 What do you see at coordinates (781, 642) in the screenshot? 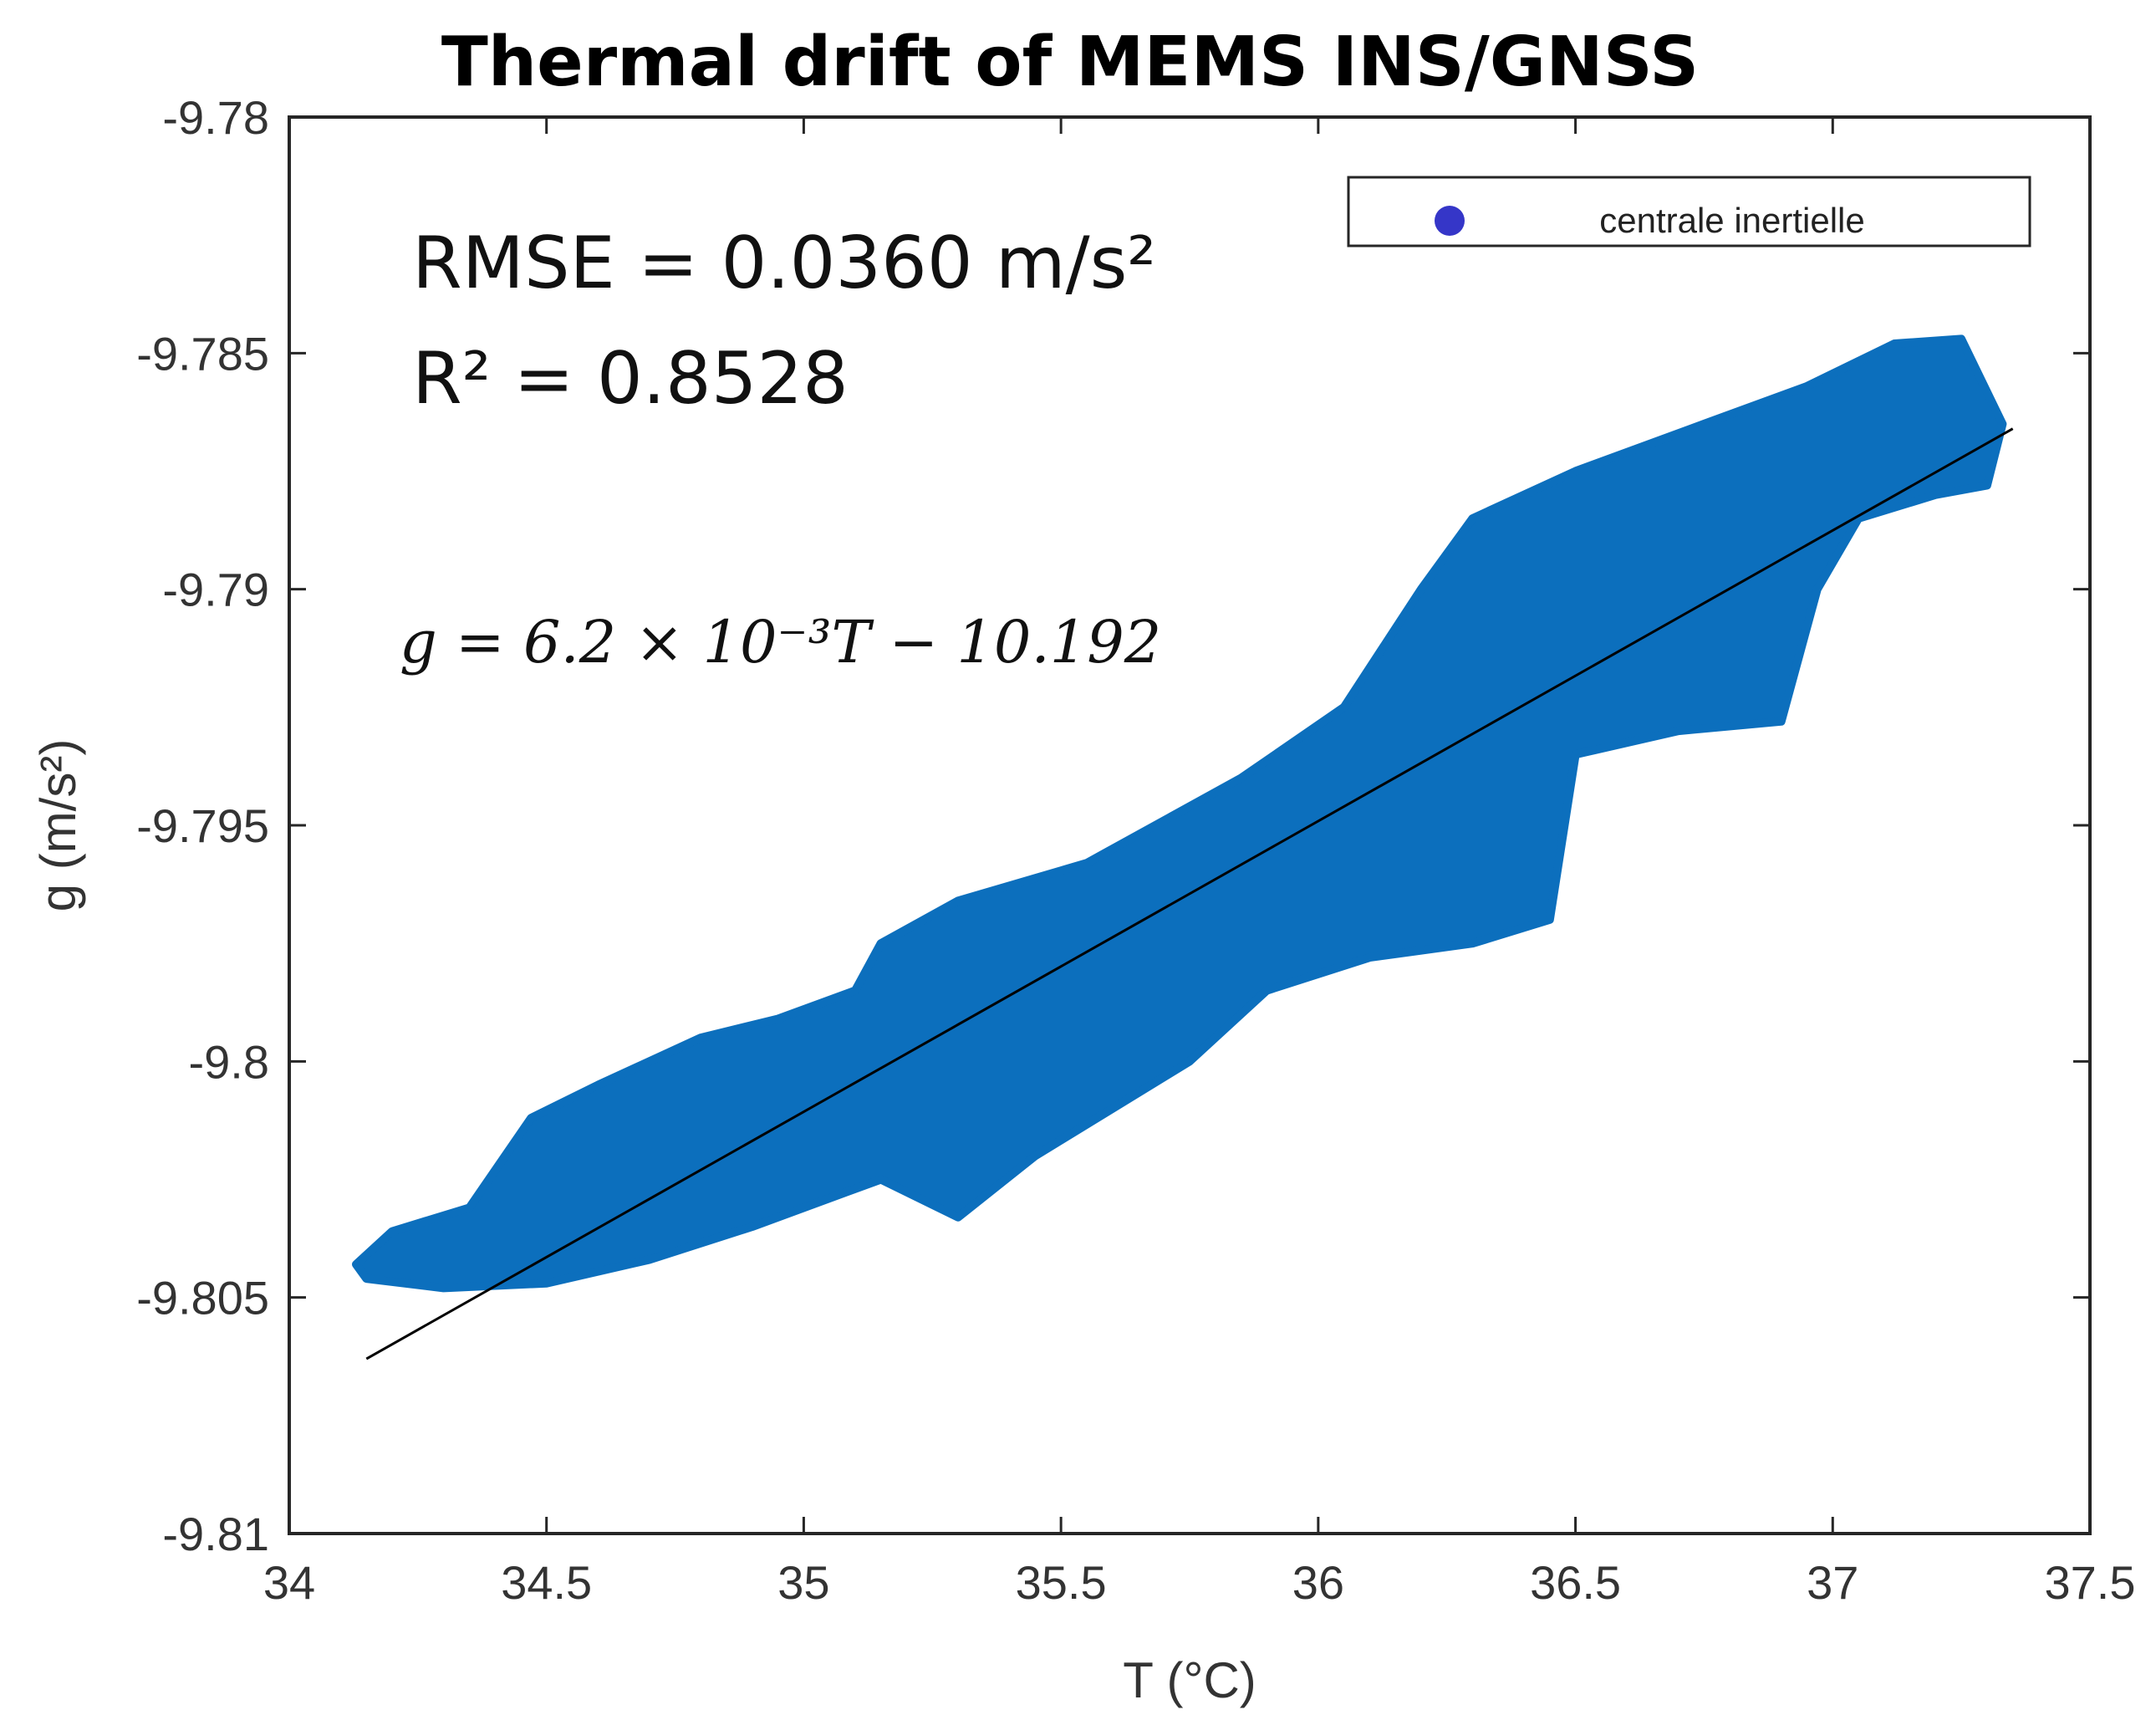
I see `fit-equation: g = 6.2 × 10⁻³T − 10.192` at bounding box center [781, 642].